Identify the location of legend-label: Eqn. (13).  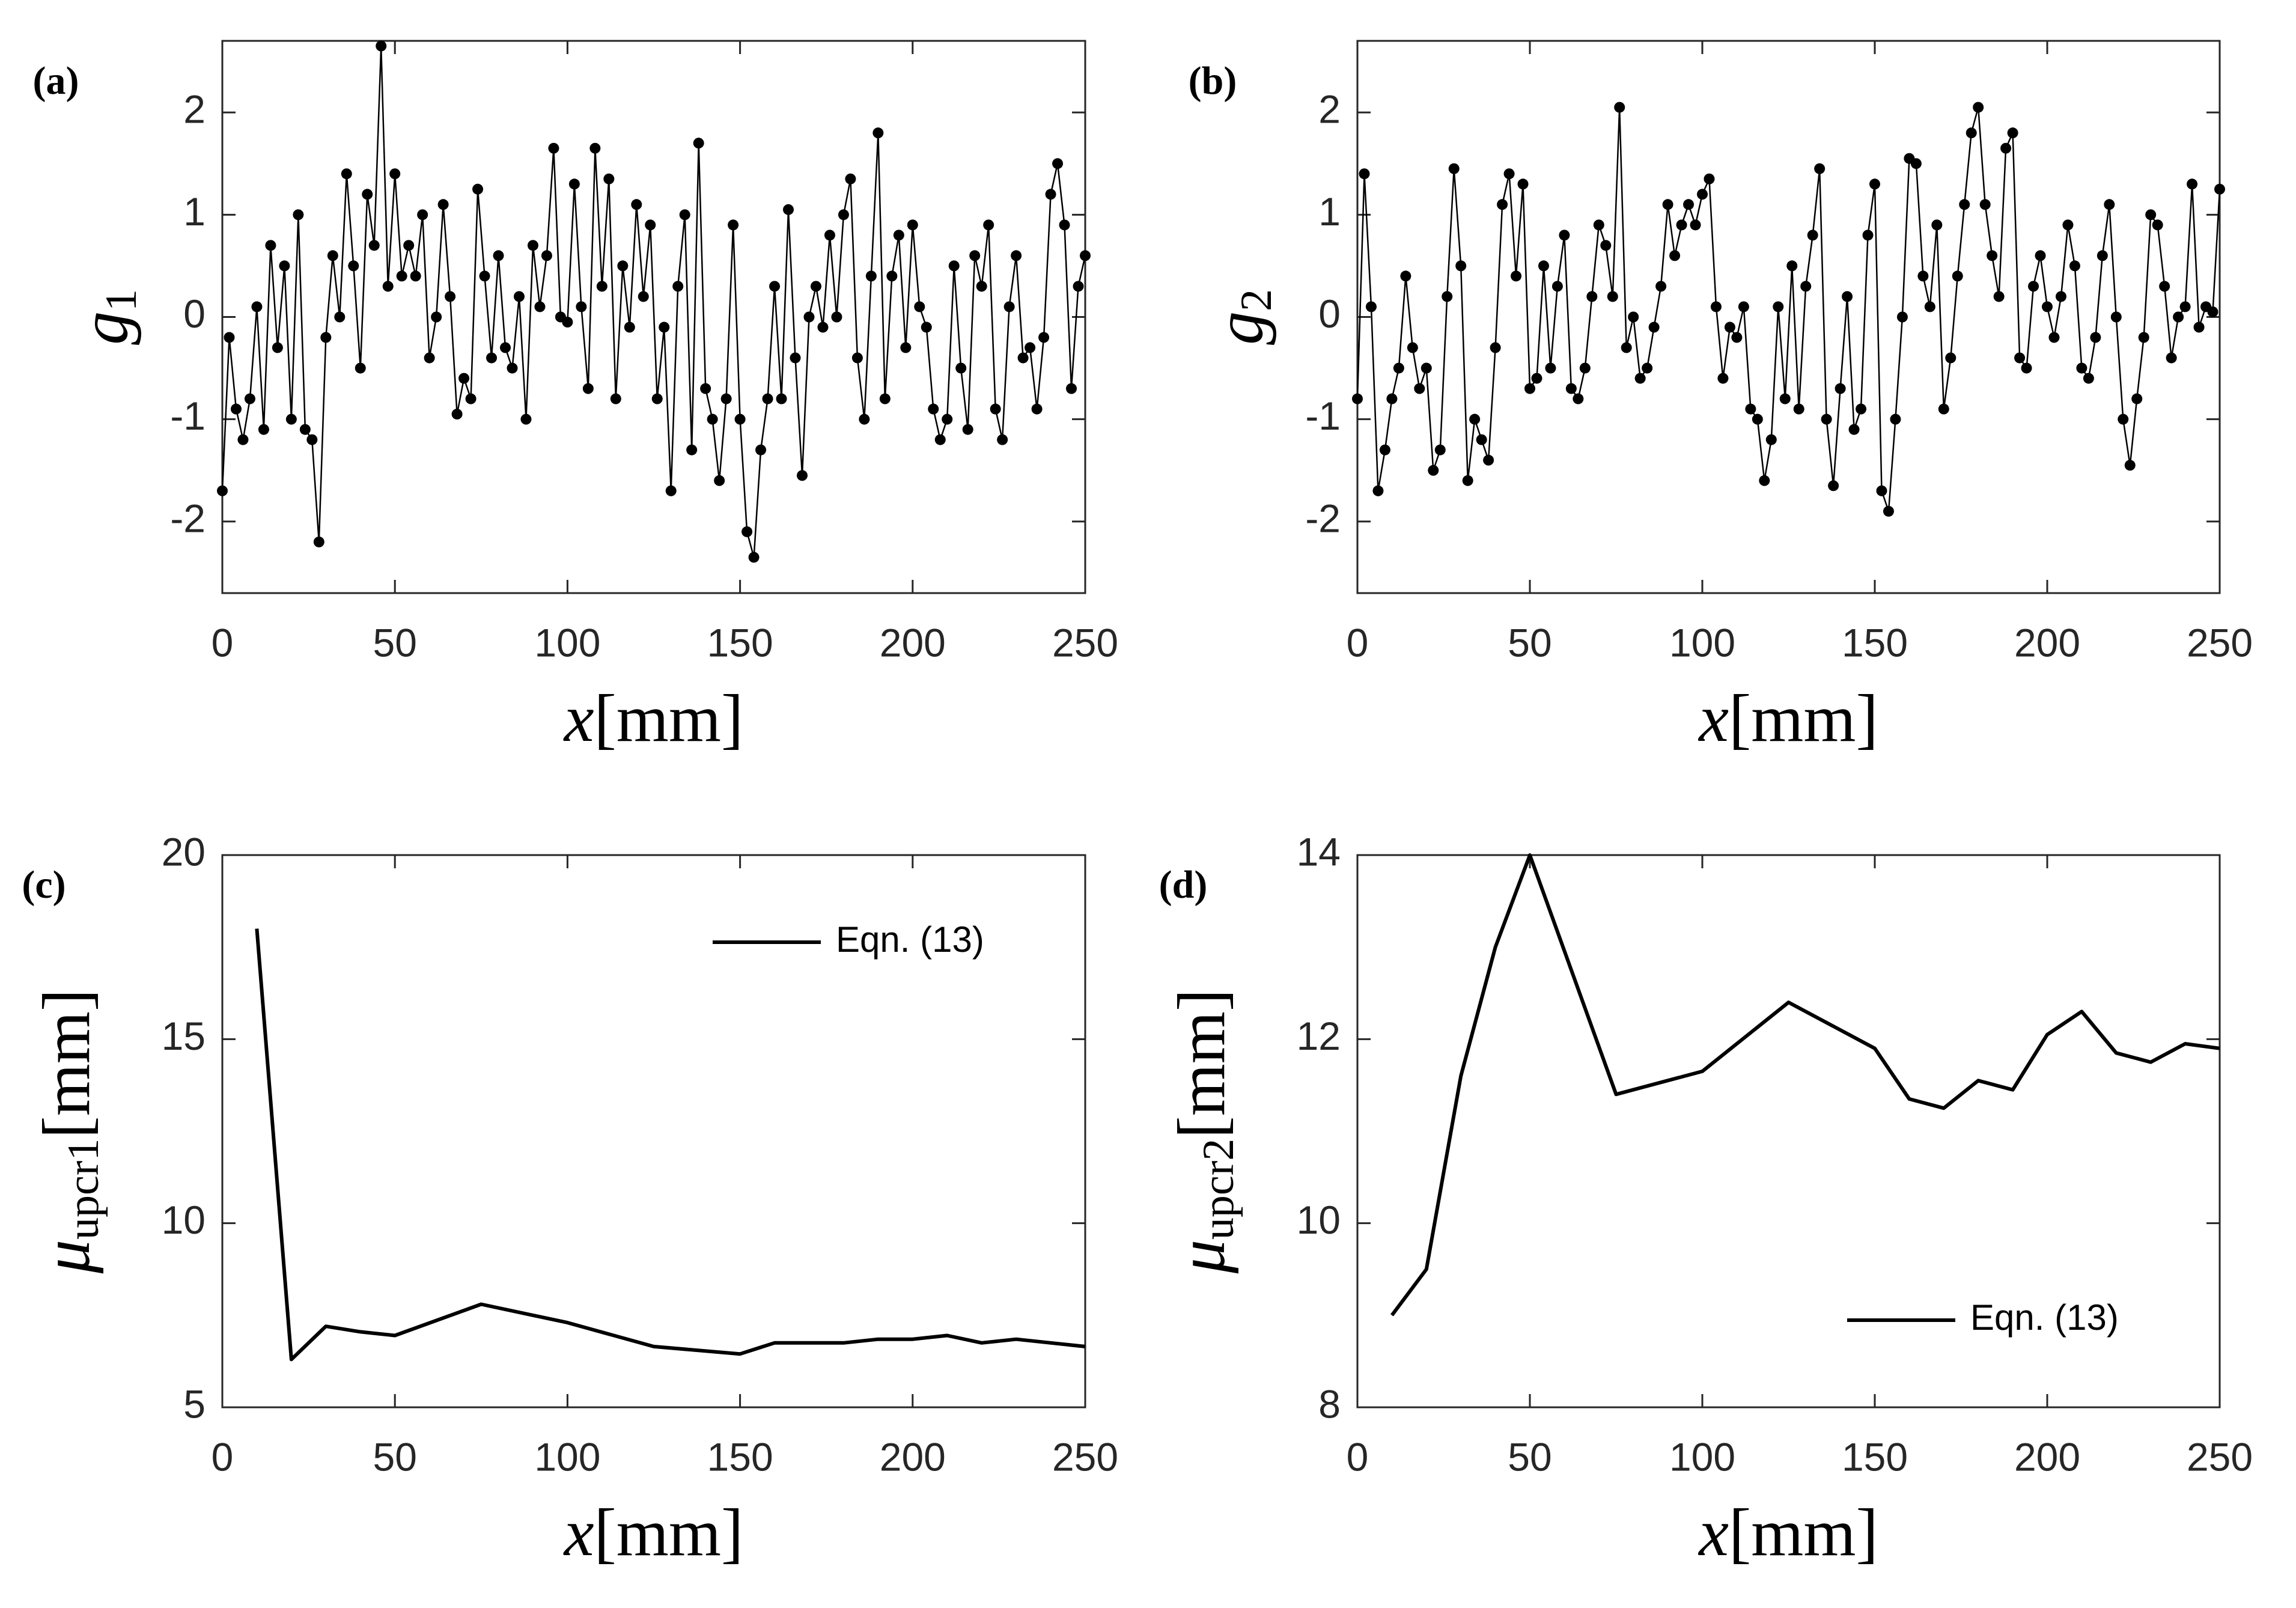
(2044, 1317).